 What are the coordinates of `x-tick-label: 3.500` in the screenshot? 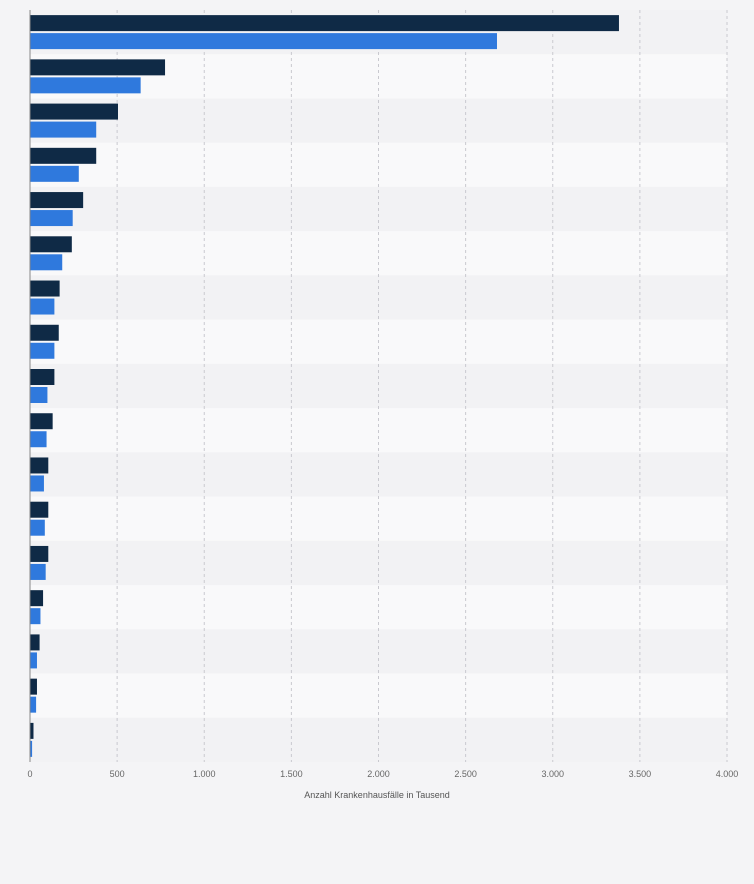 It's located at (640, 774).